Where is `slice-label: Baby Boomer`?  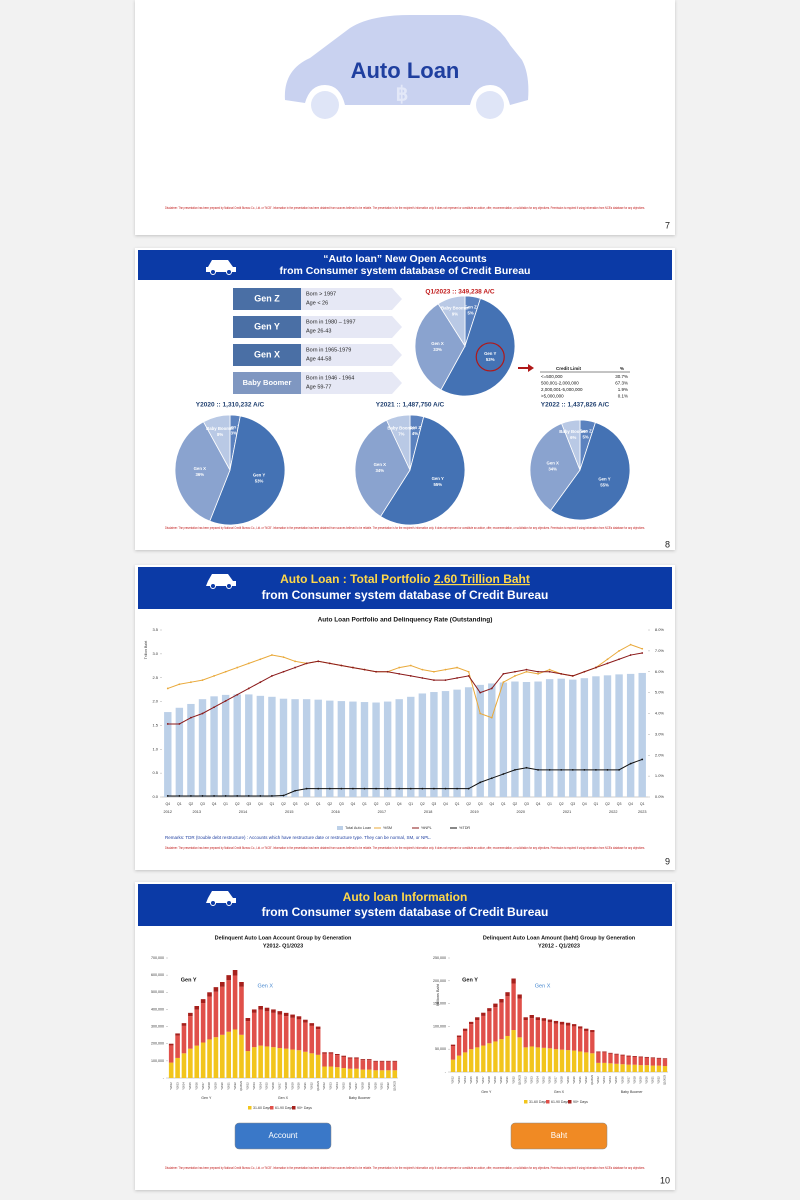
slice-label: Baby Boomer is located at coordinates (573, 431).